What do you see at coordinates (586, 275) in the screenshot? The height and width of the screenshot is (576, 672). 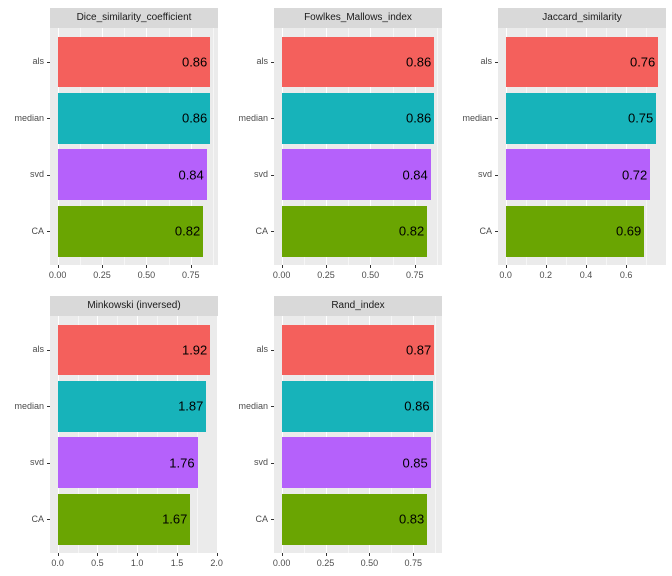 I see `x-tick-label: 0.4` at bounding box center [586, 275].